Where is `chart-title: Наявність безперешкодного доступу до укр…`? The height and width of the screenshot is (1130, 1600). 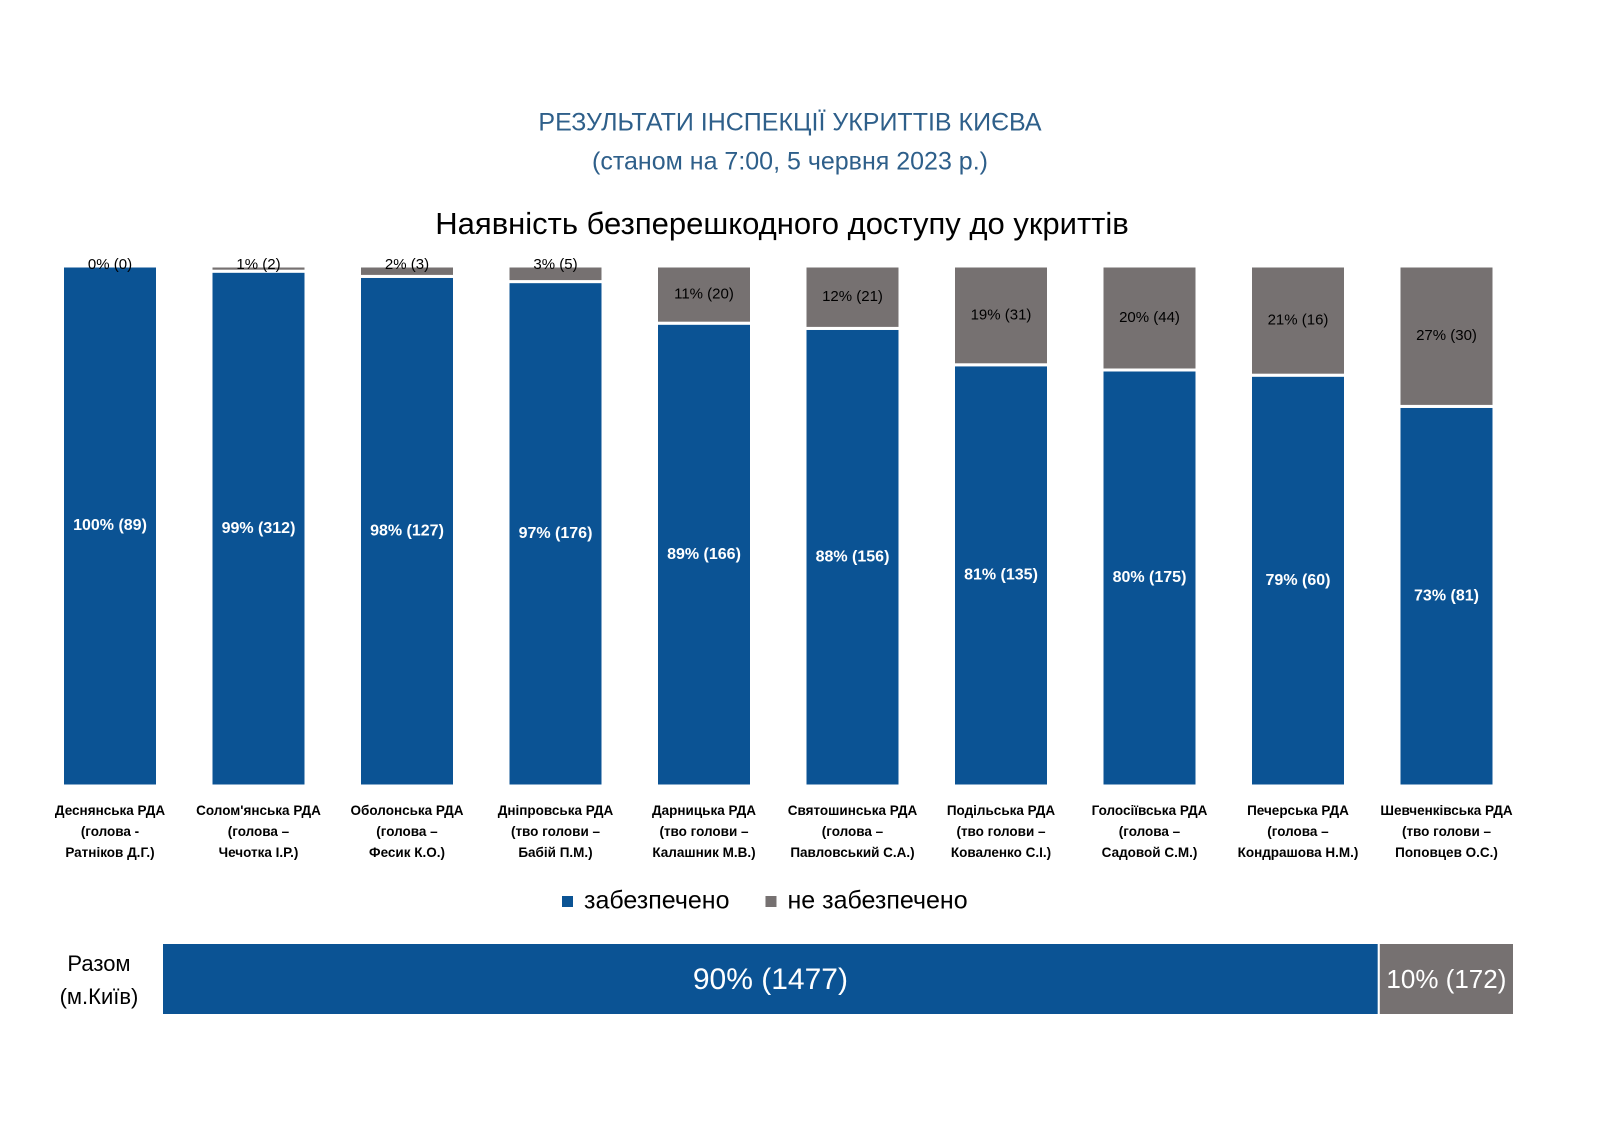 chart-title: Наявність безперешкодного доступу до укр… is located at coordinates (781, 223).